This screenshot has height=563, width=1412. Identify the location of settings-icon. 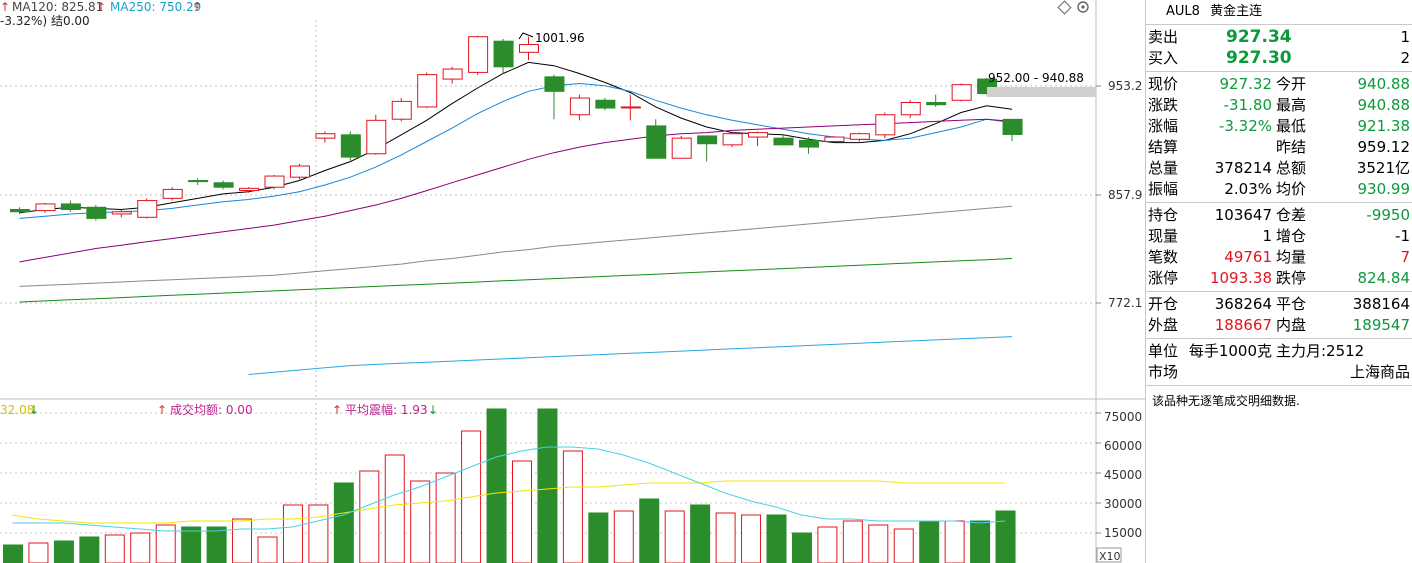
(1083, 7).